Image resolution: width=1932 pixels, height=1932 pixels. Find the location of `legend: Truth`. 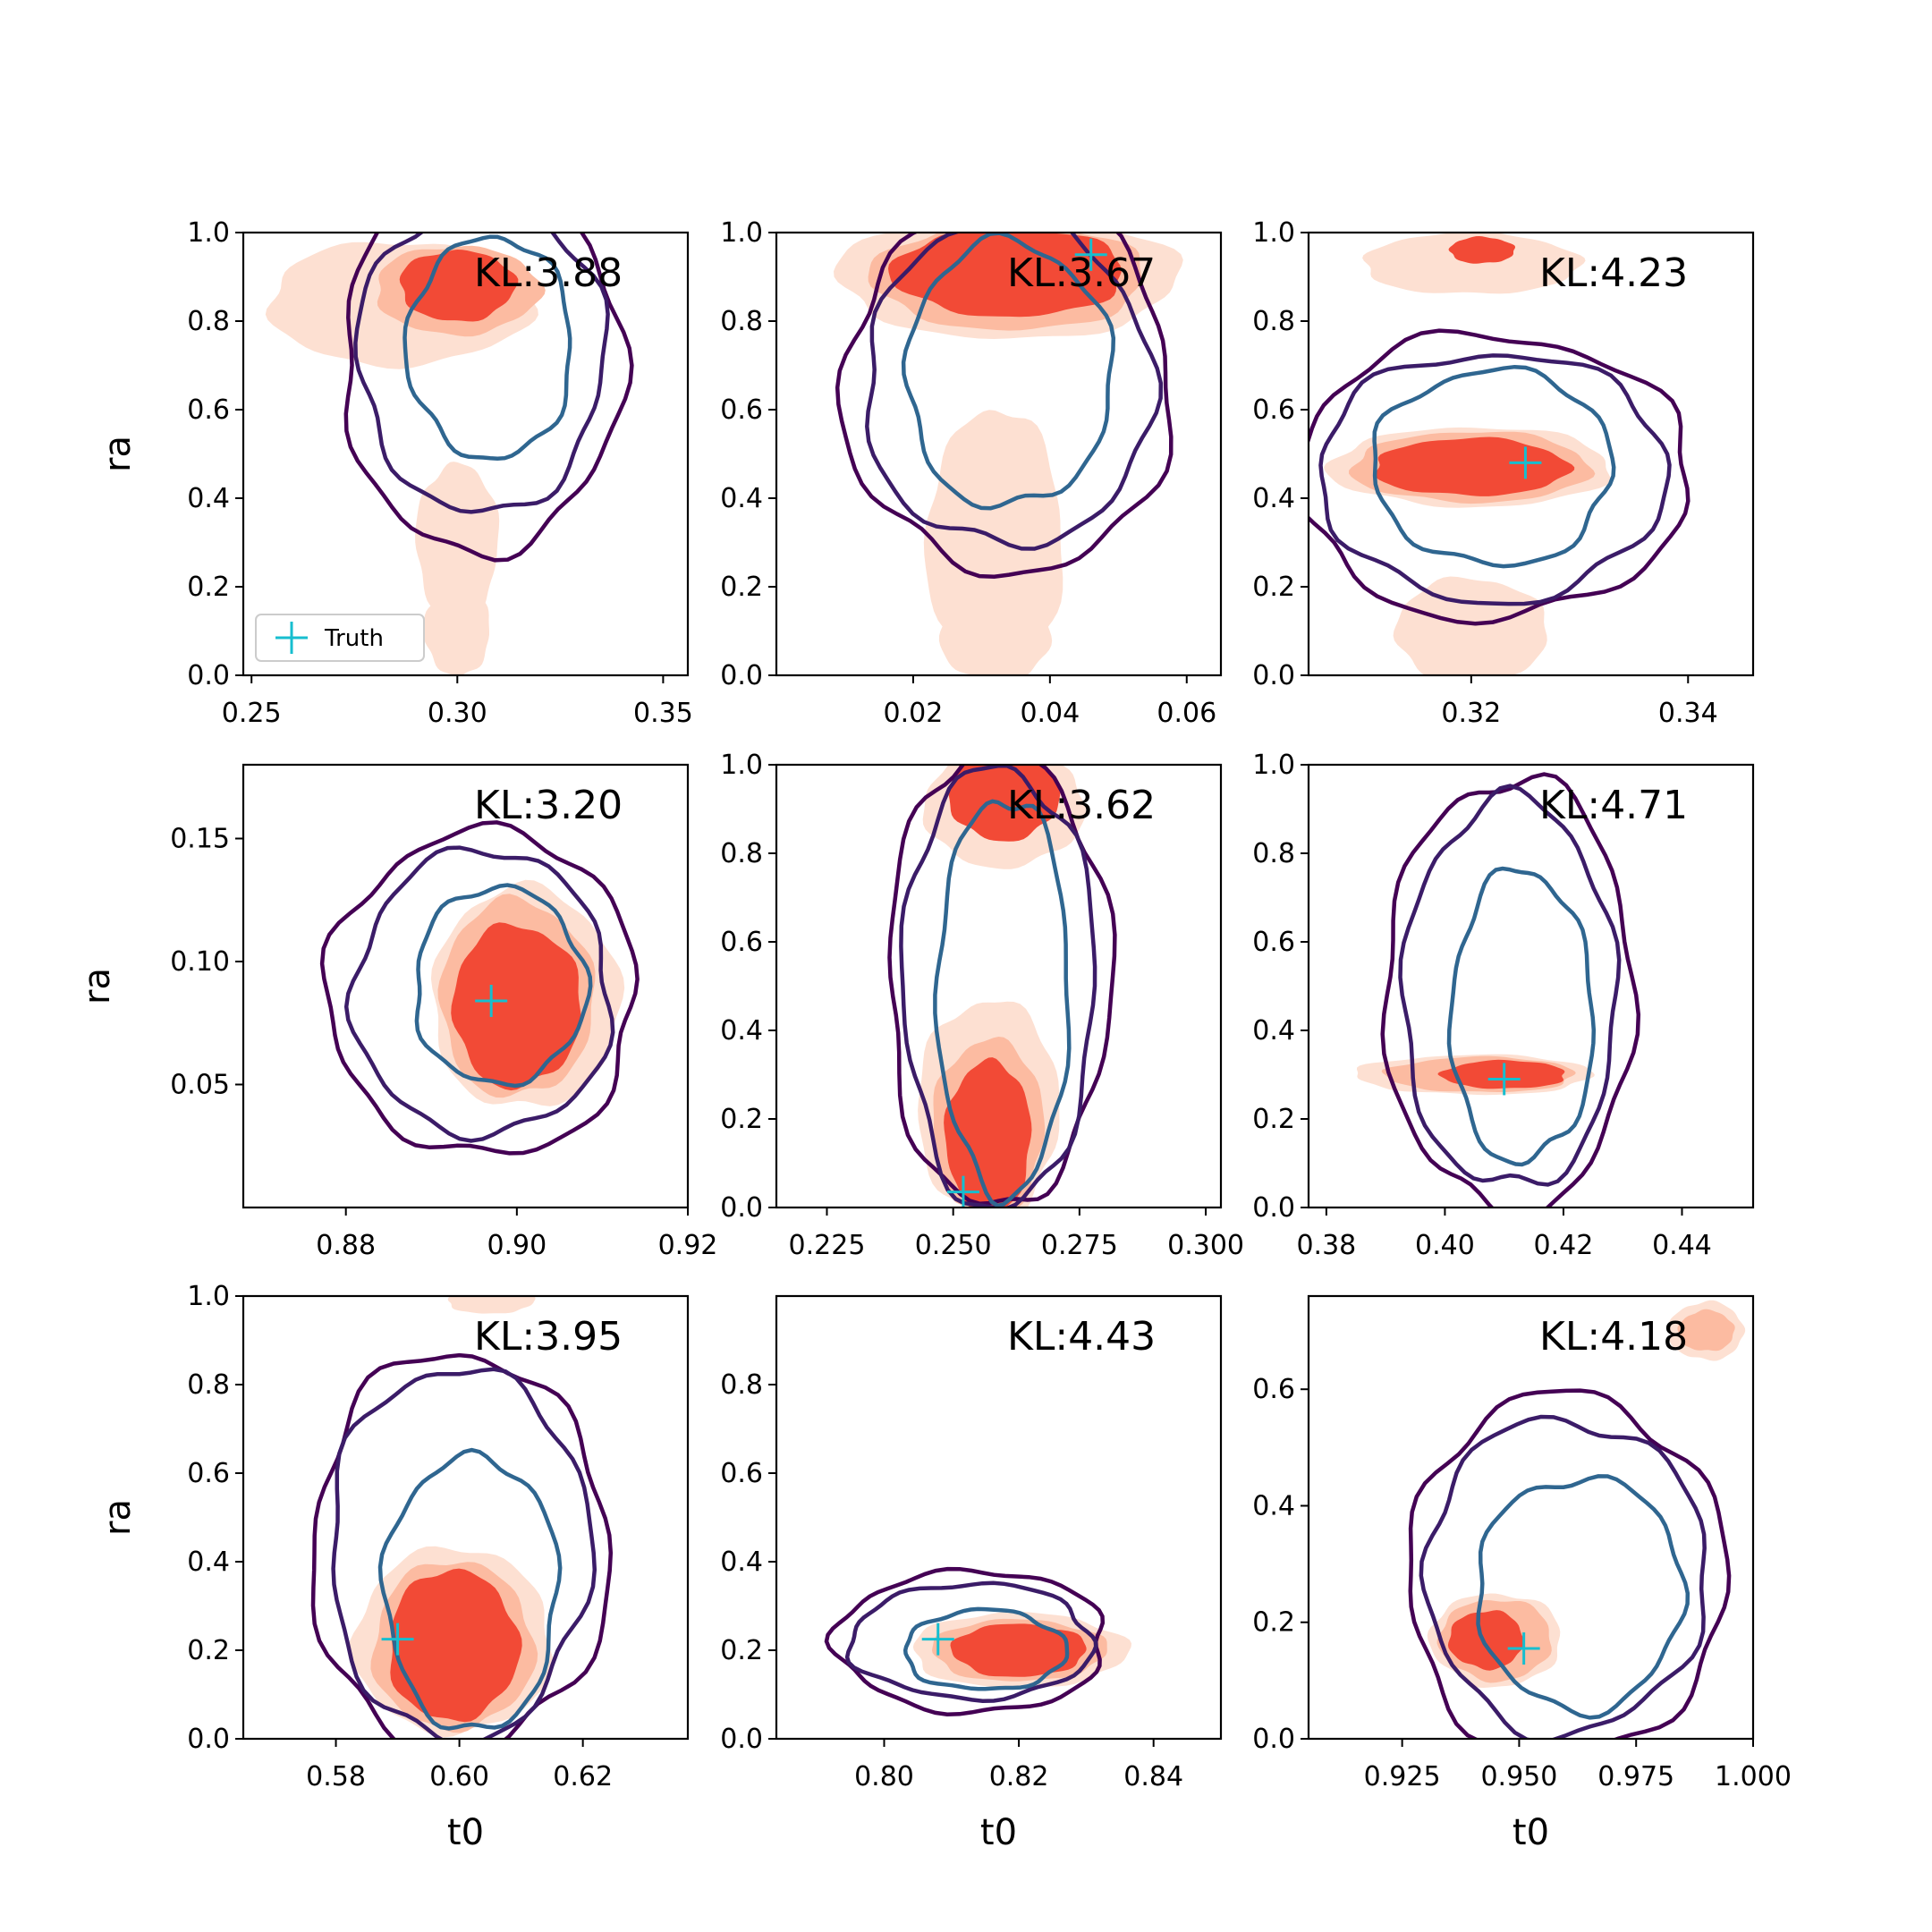

legend: Truth is located at coordinates (340, 638).